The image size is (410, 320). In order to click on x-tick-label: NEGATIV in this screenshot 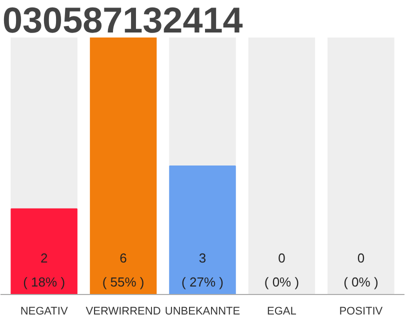, I will do `click(44, 312)`.